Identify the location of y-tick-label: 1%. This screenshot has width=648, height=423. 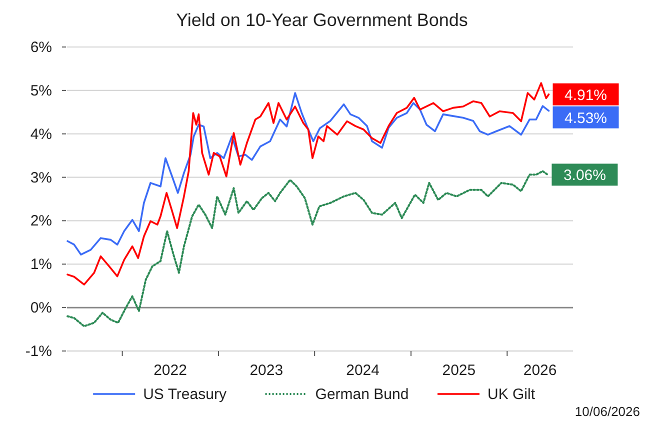
(41, 265).